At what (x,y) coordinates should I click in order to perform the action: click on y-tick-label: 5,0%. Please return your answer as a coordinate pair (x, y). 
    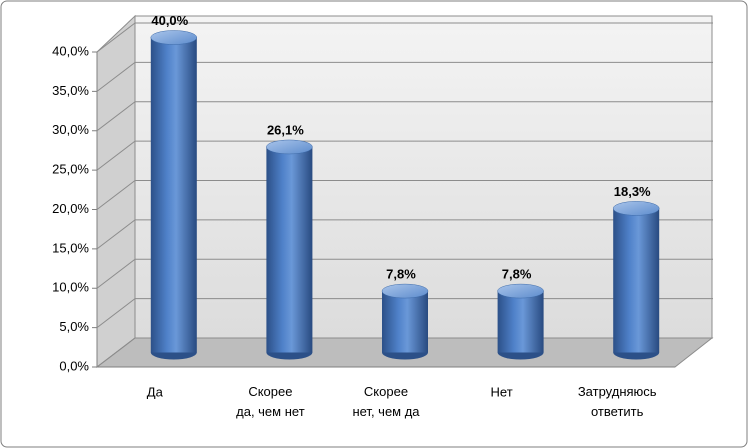
    Looking at the image, I should click on (74, 326).